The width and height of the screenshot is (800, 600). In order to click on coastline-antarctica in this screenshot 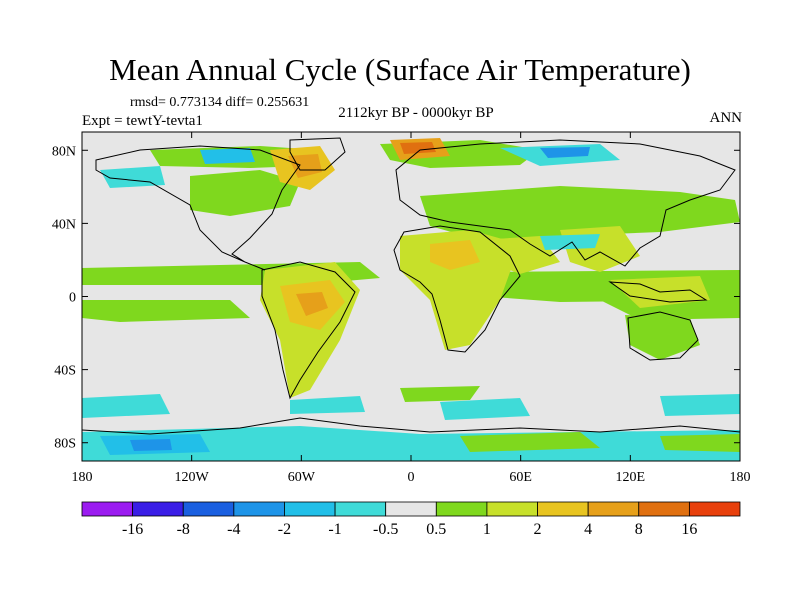, I will do `click(411, 426)`.